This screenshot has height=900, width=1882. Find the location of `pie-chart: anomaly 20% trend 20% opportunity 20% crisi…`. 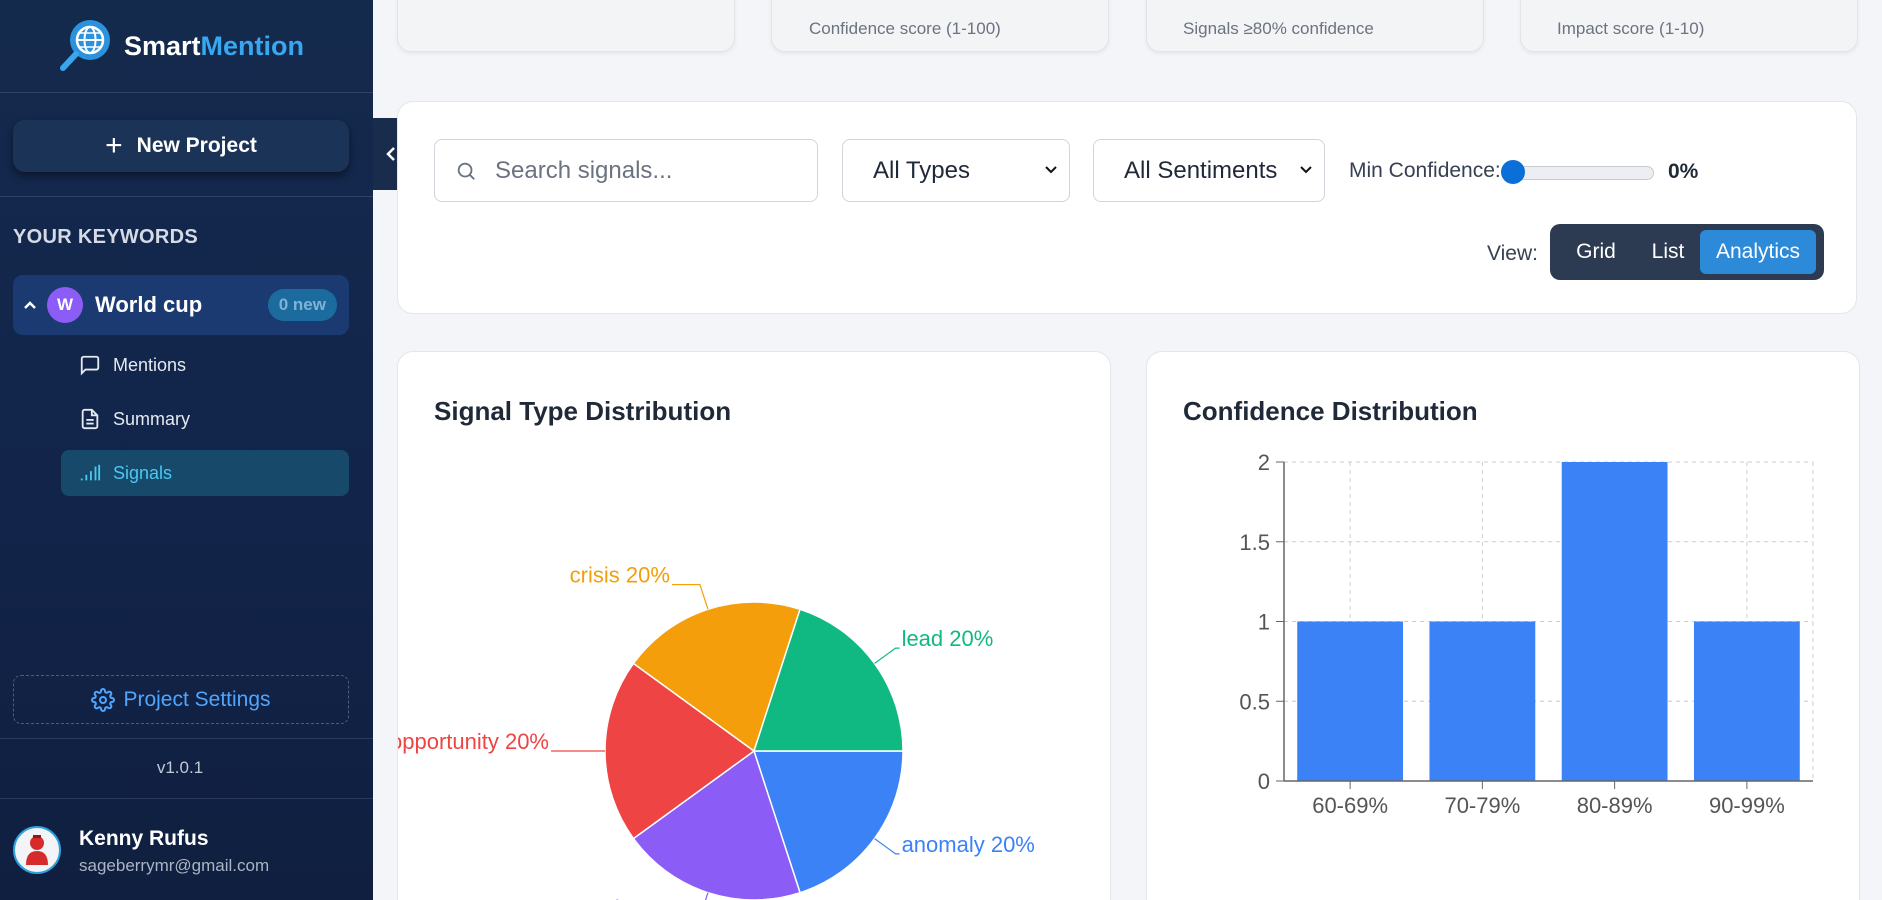

pie-chart: anomaly 20% trend 20% opportunity 20% crisi… is located at coordinates (716, 731).